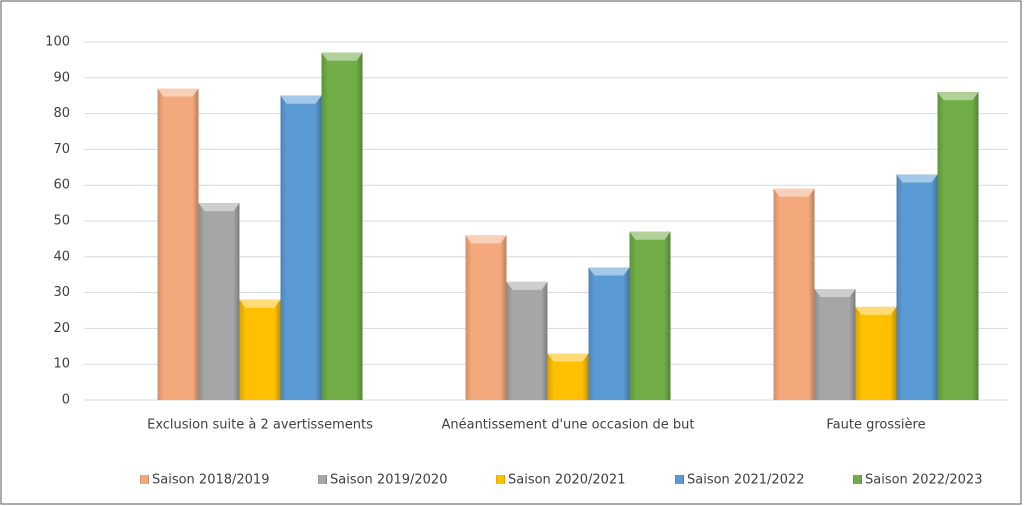 This screenshot has height=506, width=1034. Describe the element at coordinates (566, 480) in the screenshot. I see `legend-label: Saison 2020/2021` at that location.